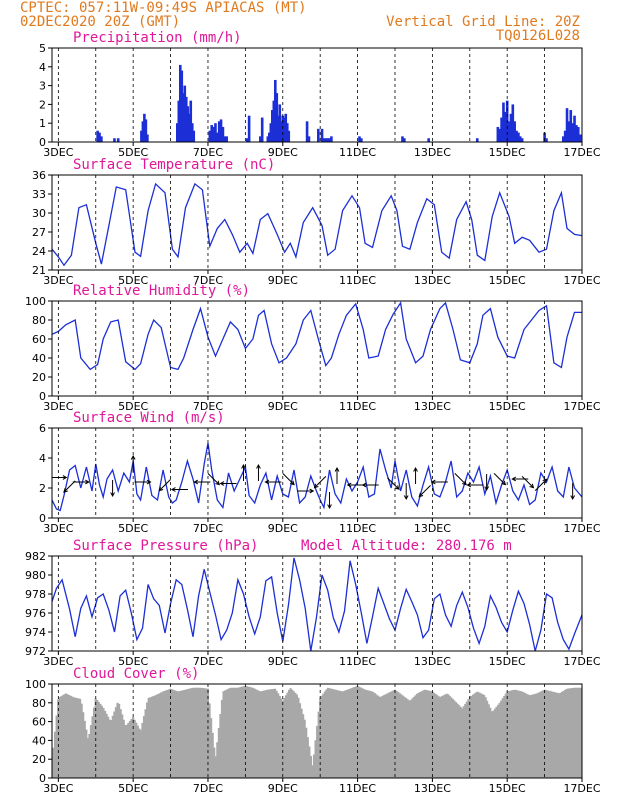  I want to click on temperature-xtick-label: 15DEC, so click(507, 280).